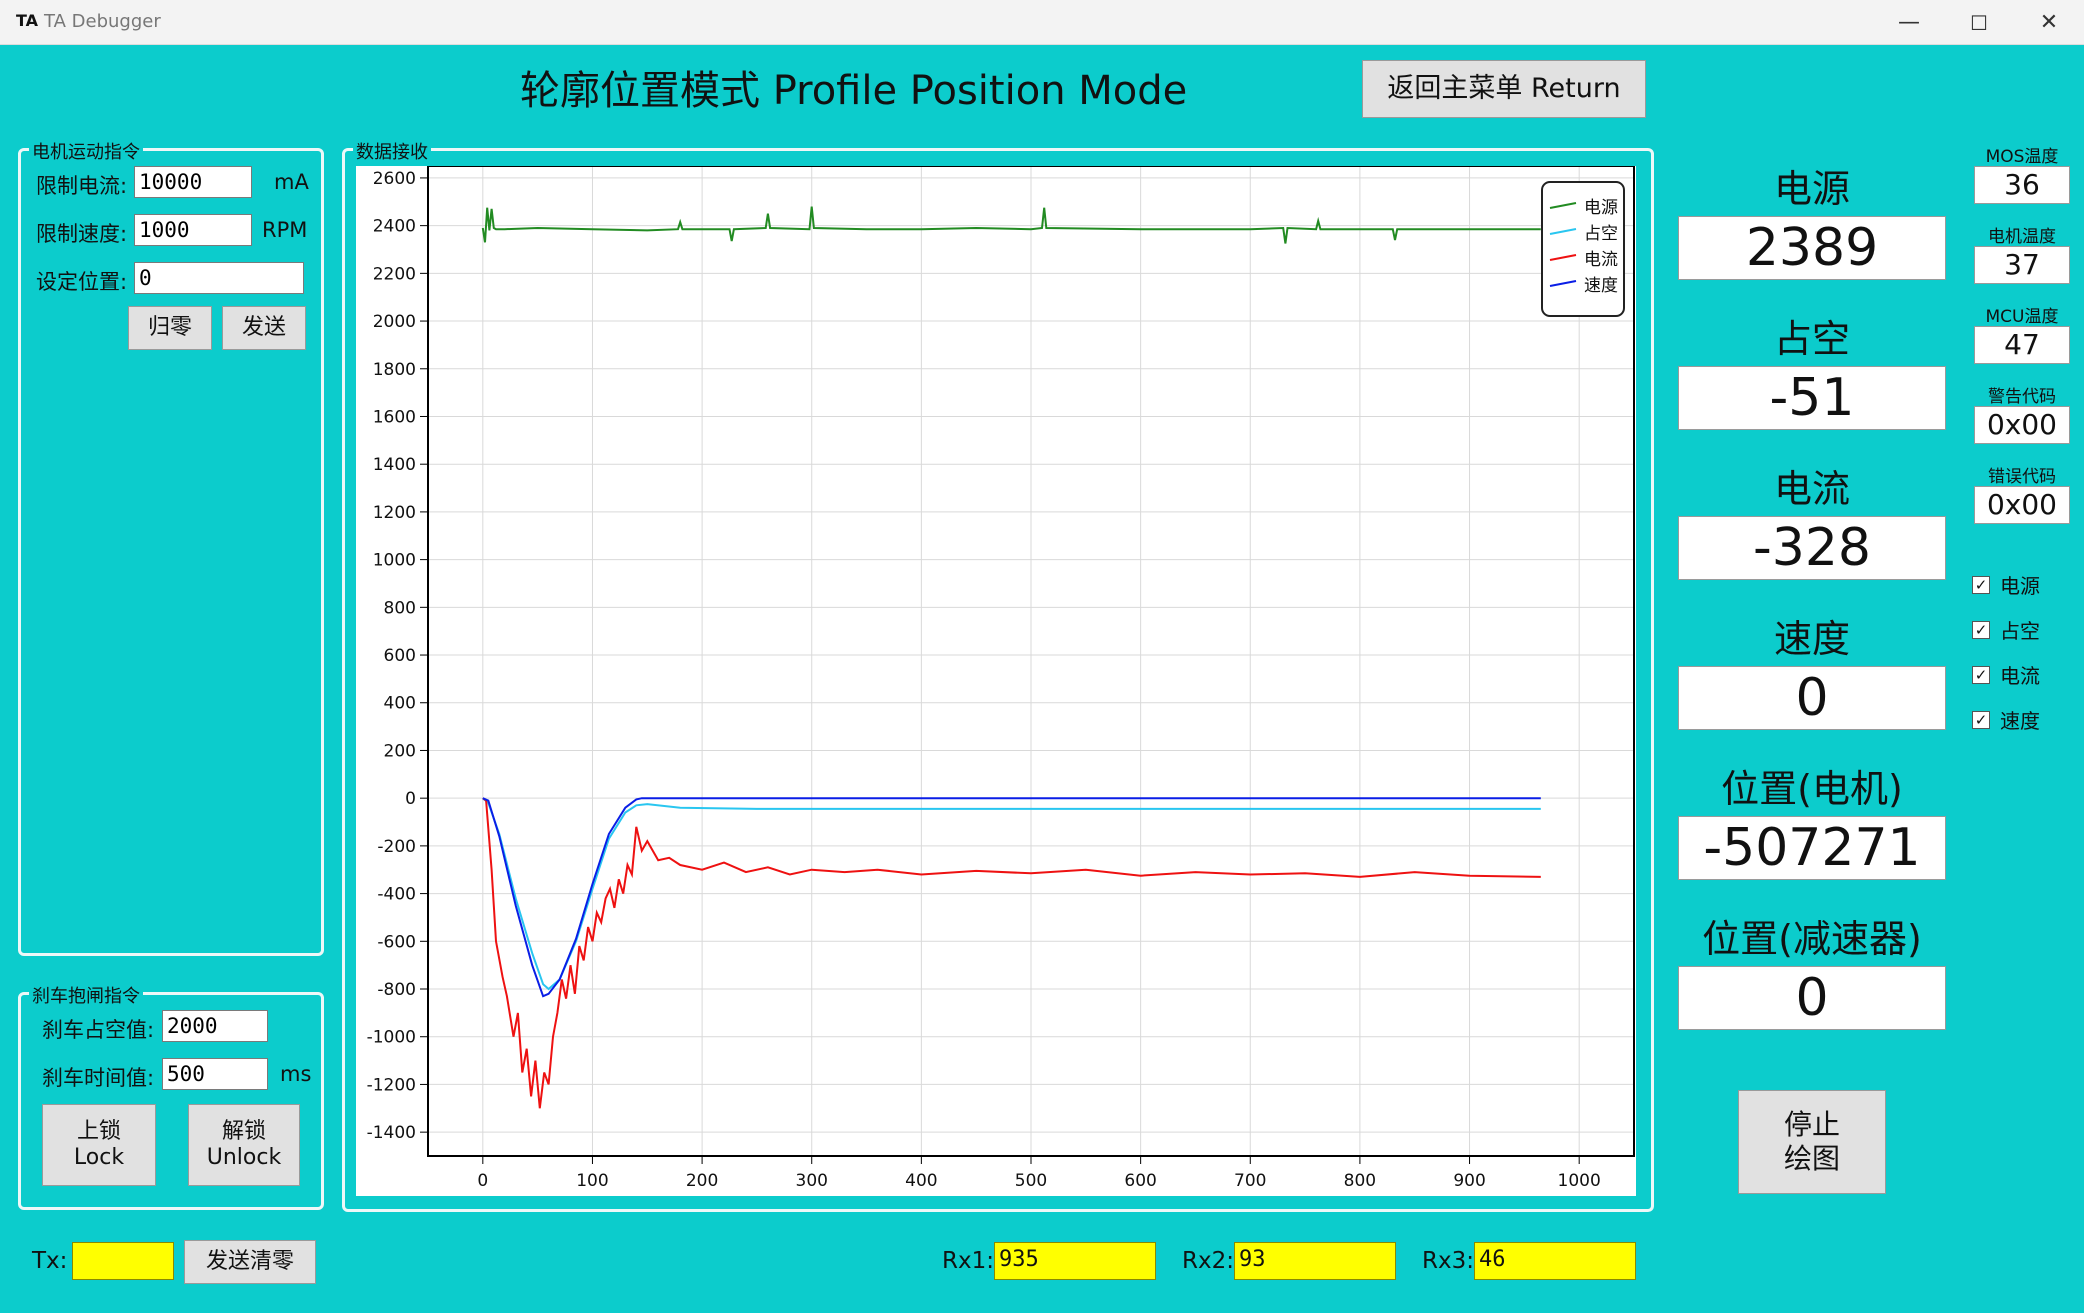 The image size is (2084, 1313). I want to click on unlock-button-en: Unlock, so click(244, 1157).